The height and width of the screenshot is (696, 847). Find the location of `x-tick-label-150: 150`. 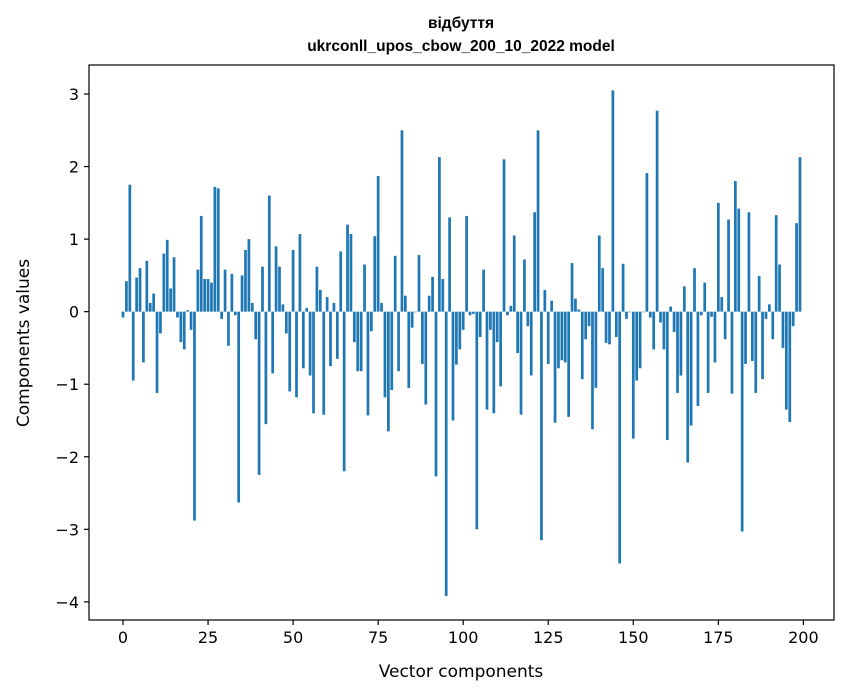

x-tick-label-150: 150 is located at coordinates (633, 637).